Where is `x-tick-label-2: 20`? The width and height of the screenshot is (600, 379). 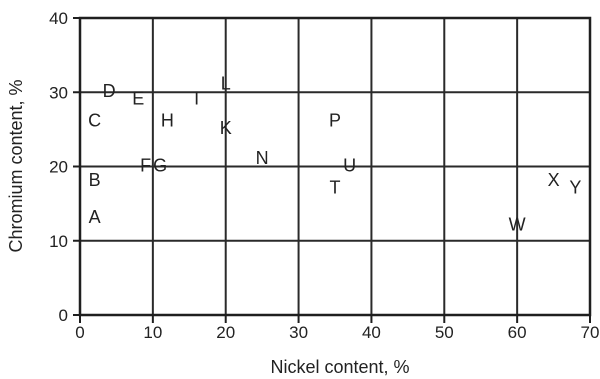
x-tick-label-2: 20 is located at coordinates (225, 332).